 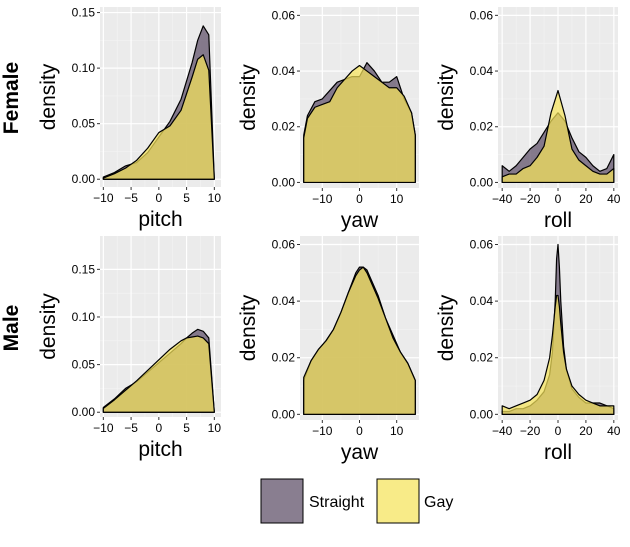 I want to click on panel-female-roll: 0.00 0.02 0.04 0.06 −40 −20 0 20 40 roll density, so click(x=528, y=119).